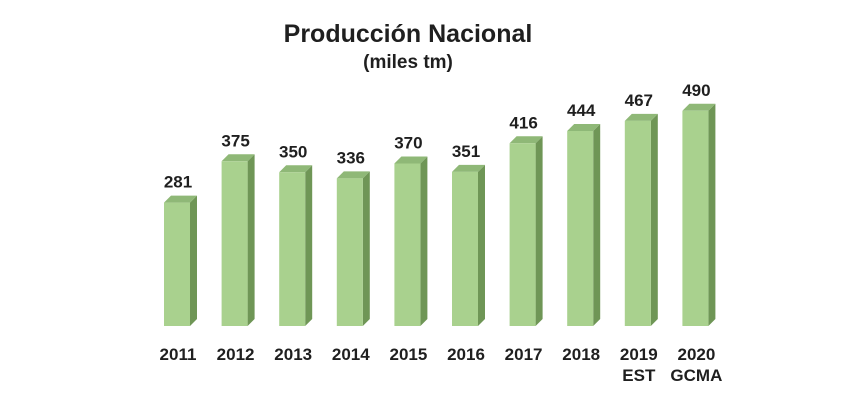  Describe the element at coordinates (581, 354) in the screenshot. I see `category-label: 2018` at that location.